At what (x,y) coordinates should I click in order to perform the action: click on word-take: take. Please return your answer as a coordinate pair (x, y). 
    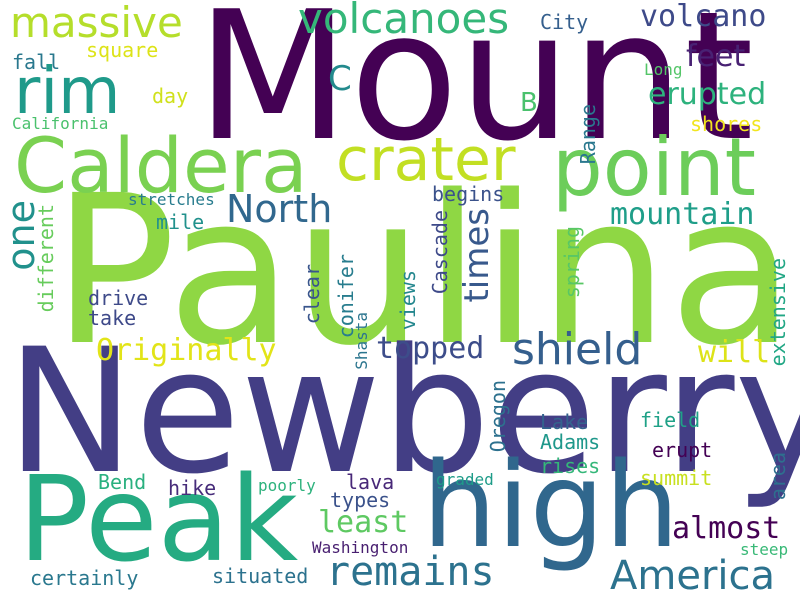
    Looking at the image, I should click on (112, 318).